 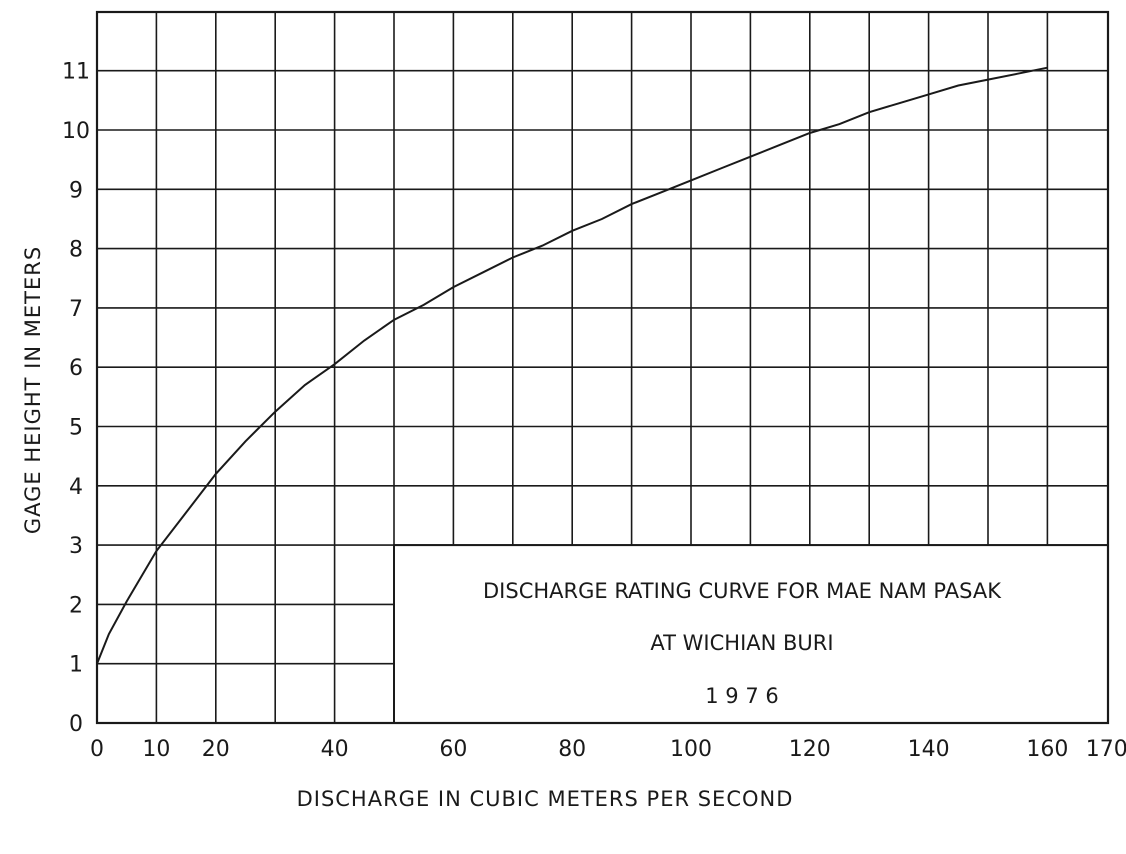 What do you see at coordinates (572, 749) in the screenshot?
I see `x-tick-label: 80` at bounding box center [572, 749].